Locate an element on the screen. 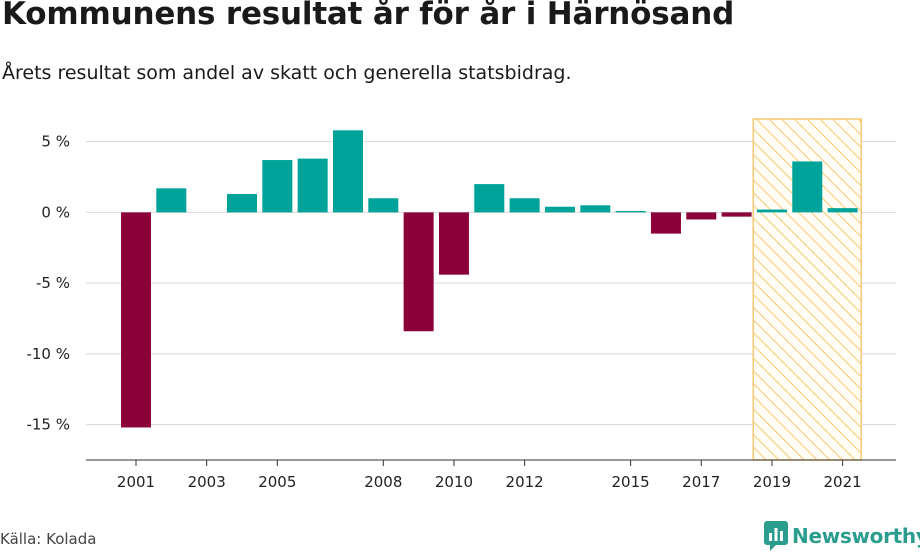  bar-2002 is located at coordinates (171, 200).